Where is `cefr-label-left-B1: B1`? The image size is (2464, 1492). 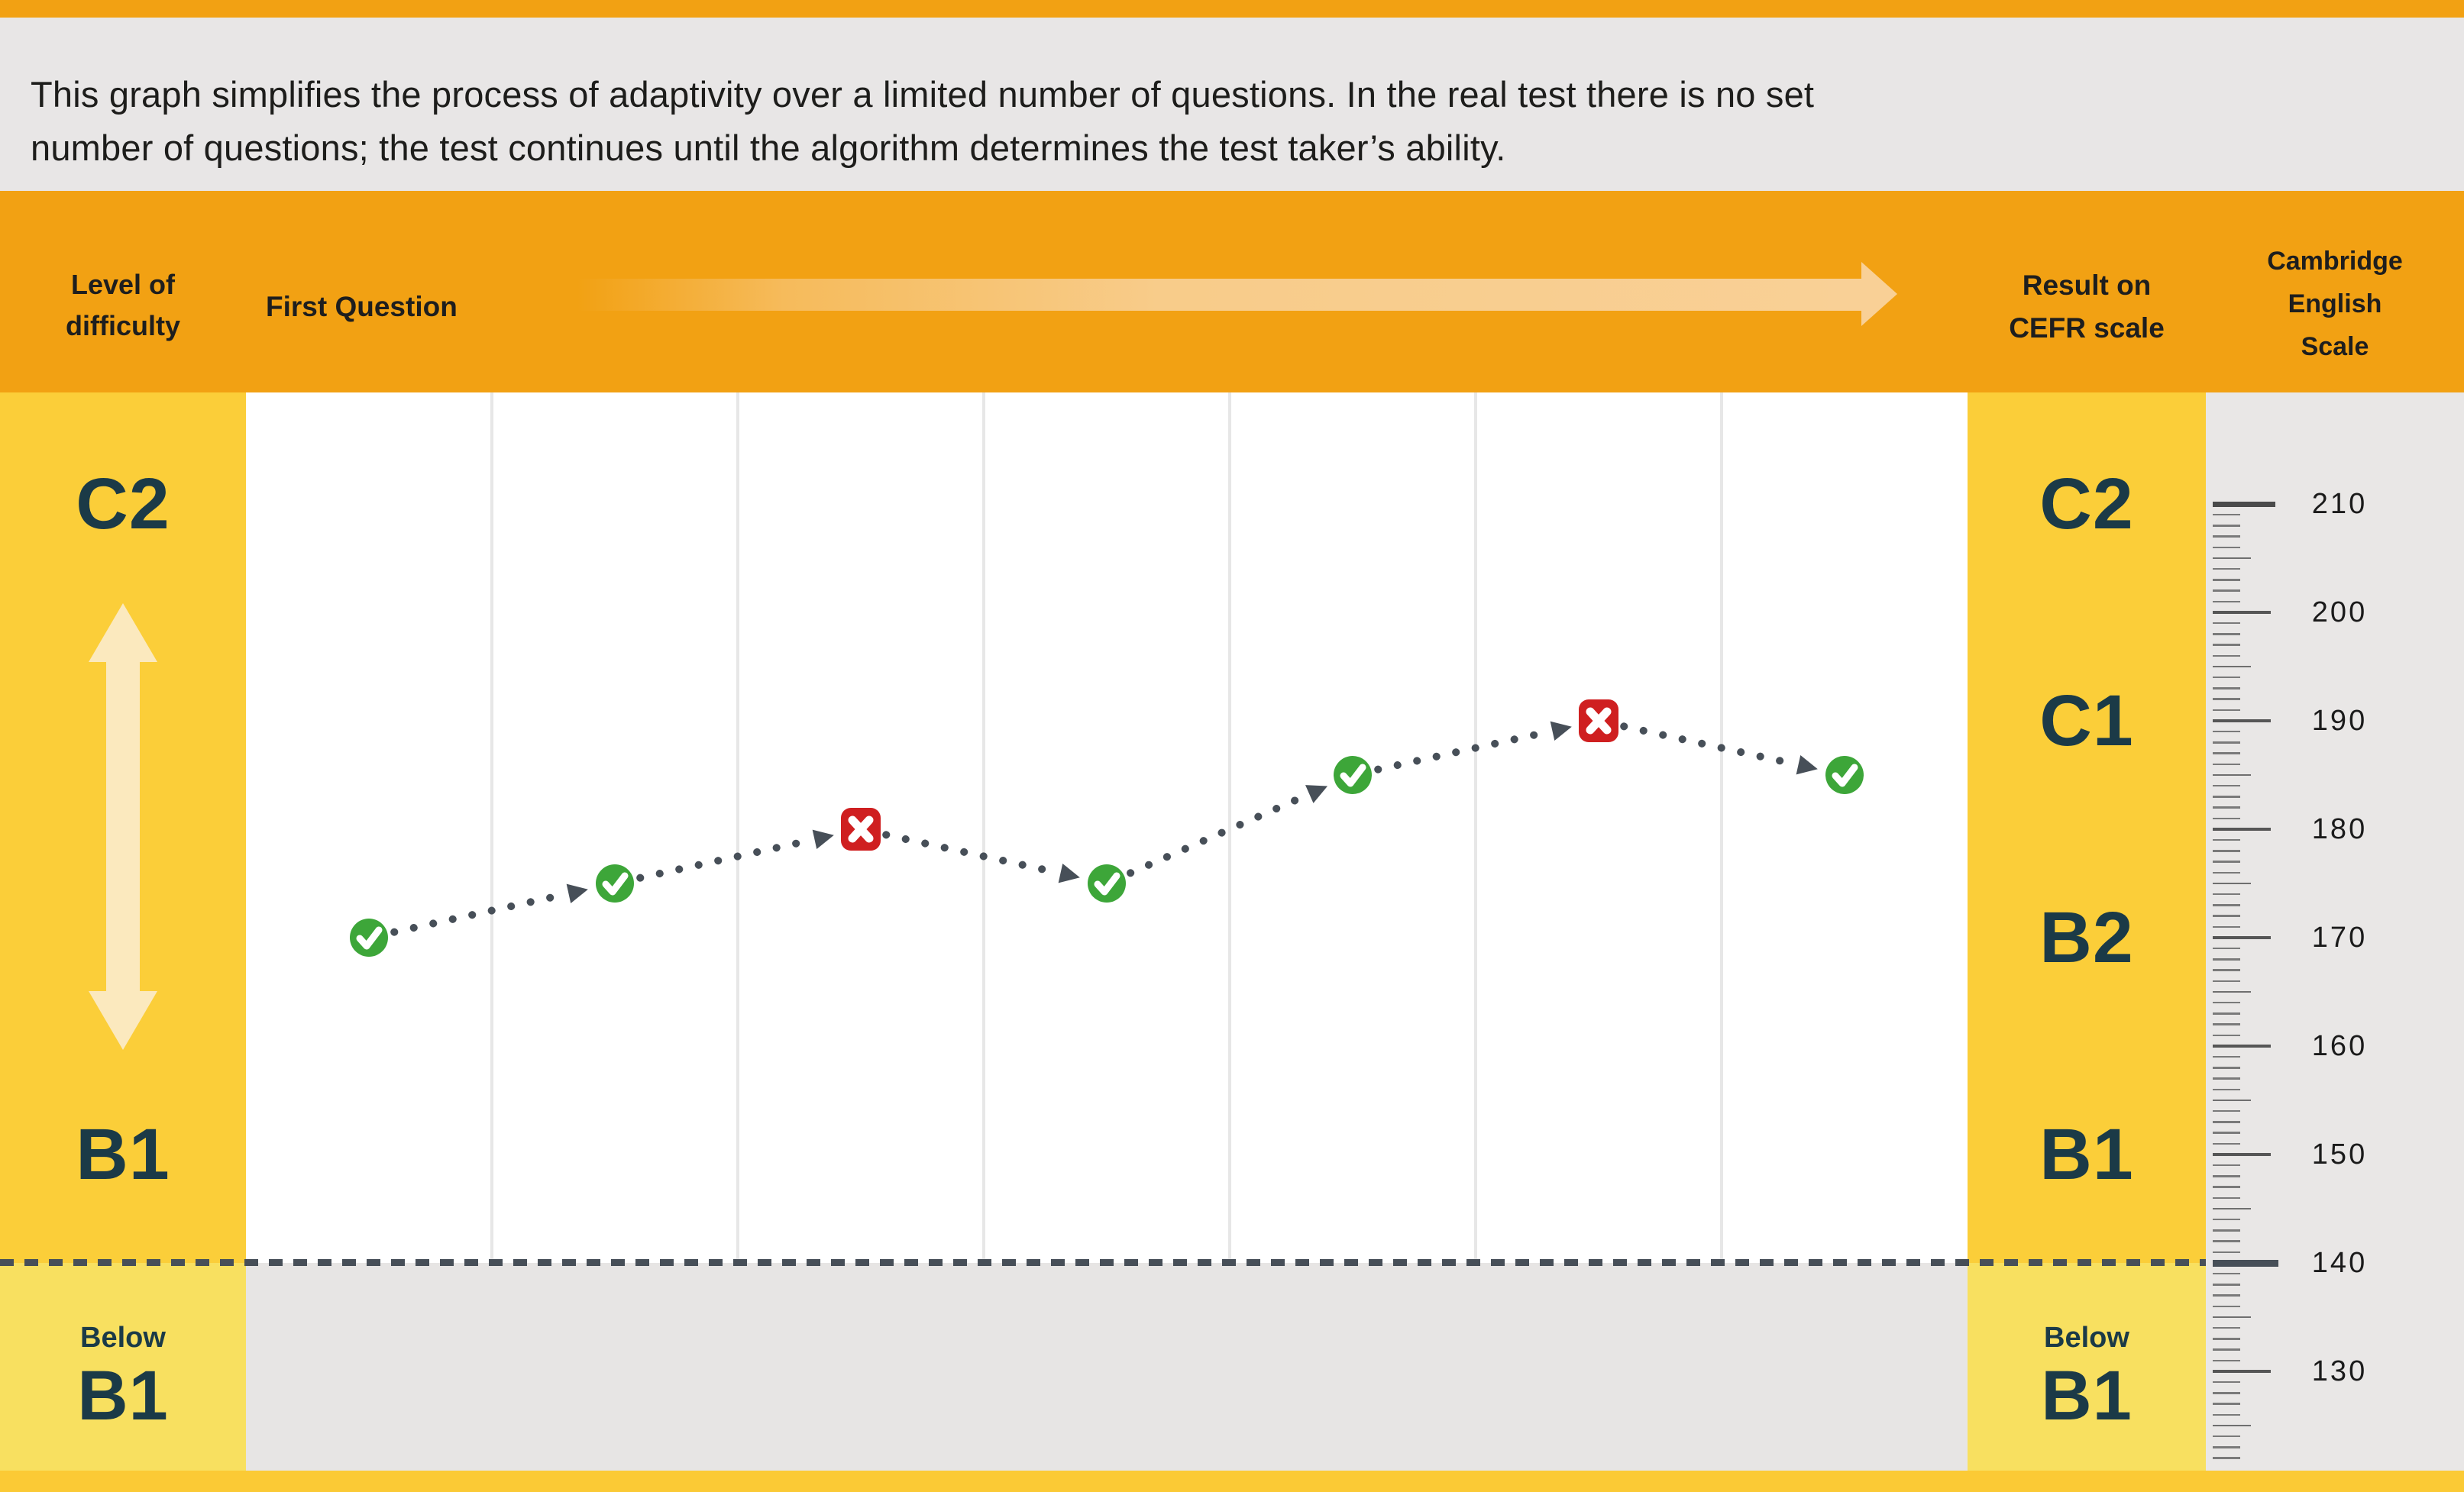 cefr-label-left-B1: B1 is located at coordinates (123, 1154).